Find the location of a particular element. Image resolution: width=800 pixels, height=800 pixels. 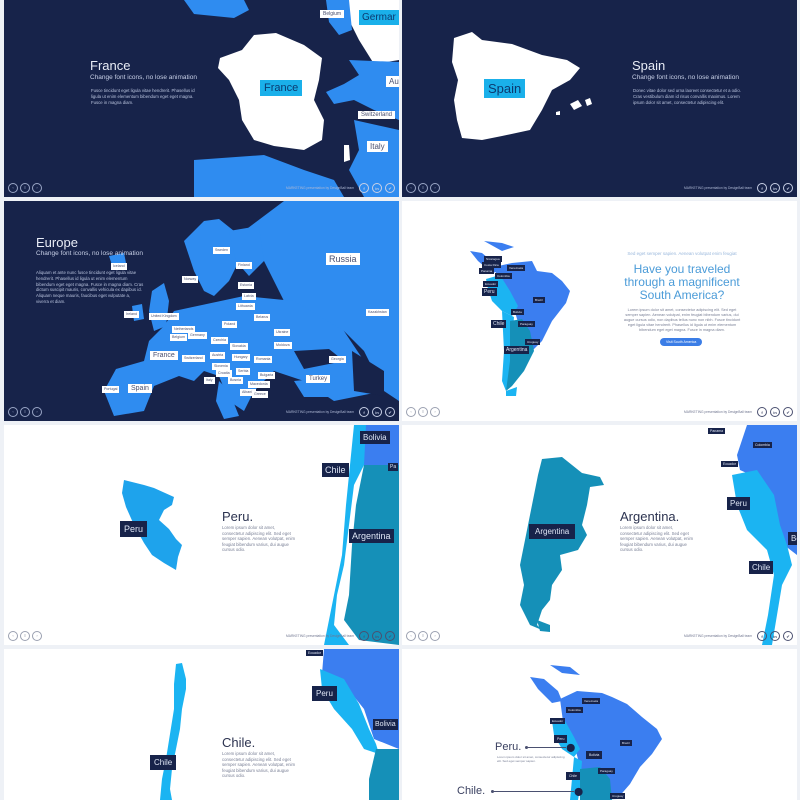

pin-connector is located at coordinates (547, 747).